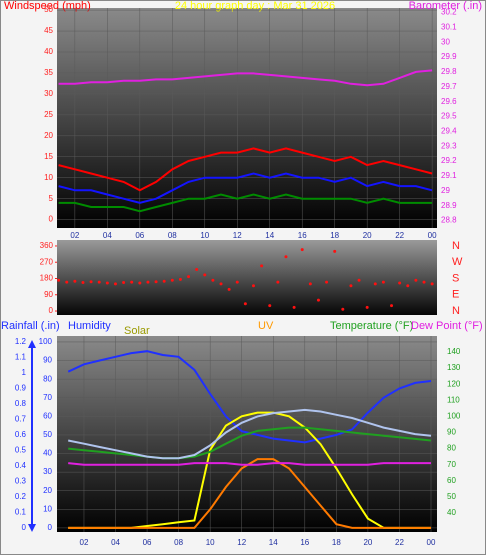 The image size is (486, 555). What do you see at coordinates (47, 508) in the screenshot?
I see `y-tick-label: 10` at bounding box center [47, 508].